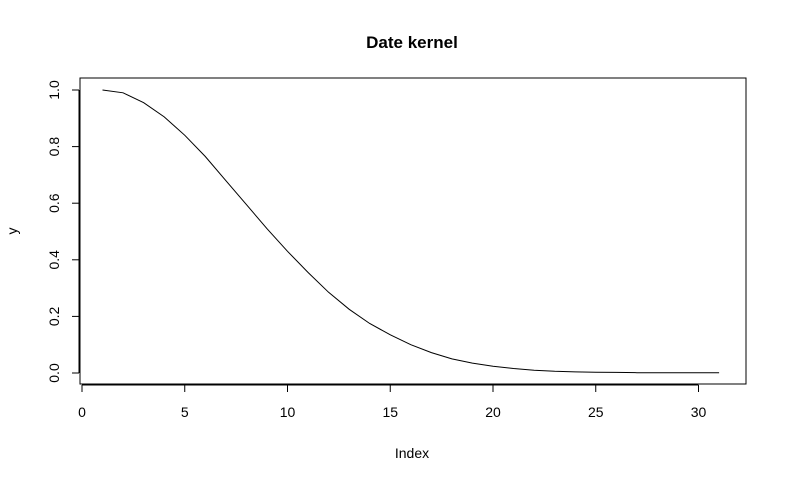  What do you see at coordinates (699, 412) in the screenshot?
I see `x-tick-label: 30` at bounding box center [699, 412].